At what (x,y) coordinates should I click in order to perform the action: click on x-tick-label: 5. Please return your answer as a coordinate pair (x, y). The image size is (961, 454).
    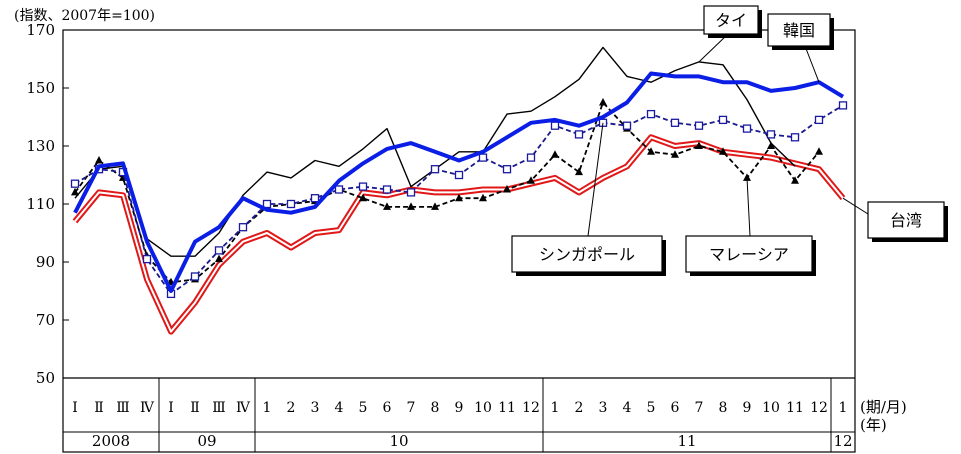
    Looking at the image, I should click on (651, 408).